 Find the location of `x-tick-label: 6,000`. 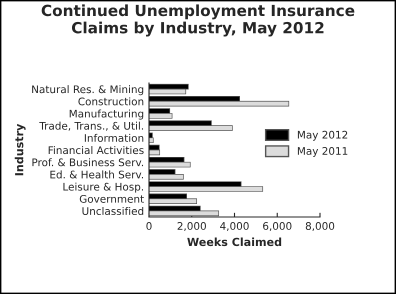

x-tick-label: 6,000 is located at coordinates (277, 226).